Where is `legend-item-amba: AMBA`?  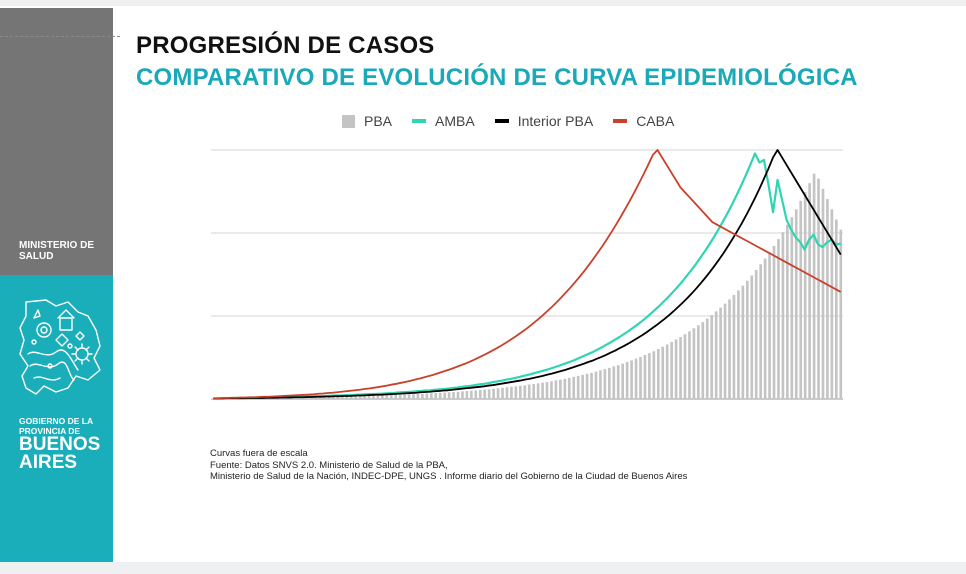 legend-item-amba: AMBA is located at coordinates (443, 121).